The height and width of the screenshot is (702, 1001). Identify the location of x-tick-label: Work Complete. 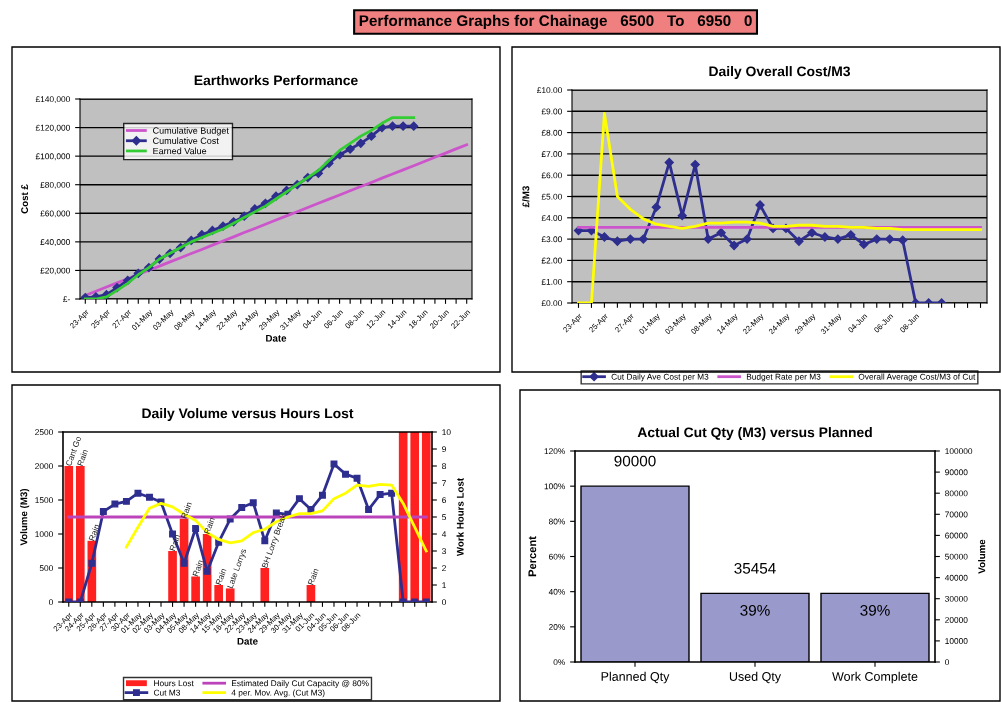
(875, 677).